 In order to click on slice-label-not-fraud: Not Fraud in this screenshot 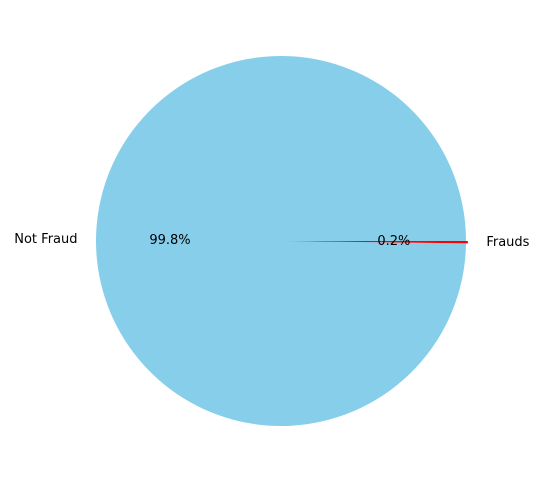, I will do `click(45, 239)`.